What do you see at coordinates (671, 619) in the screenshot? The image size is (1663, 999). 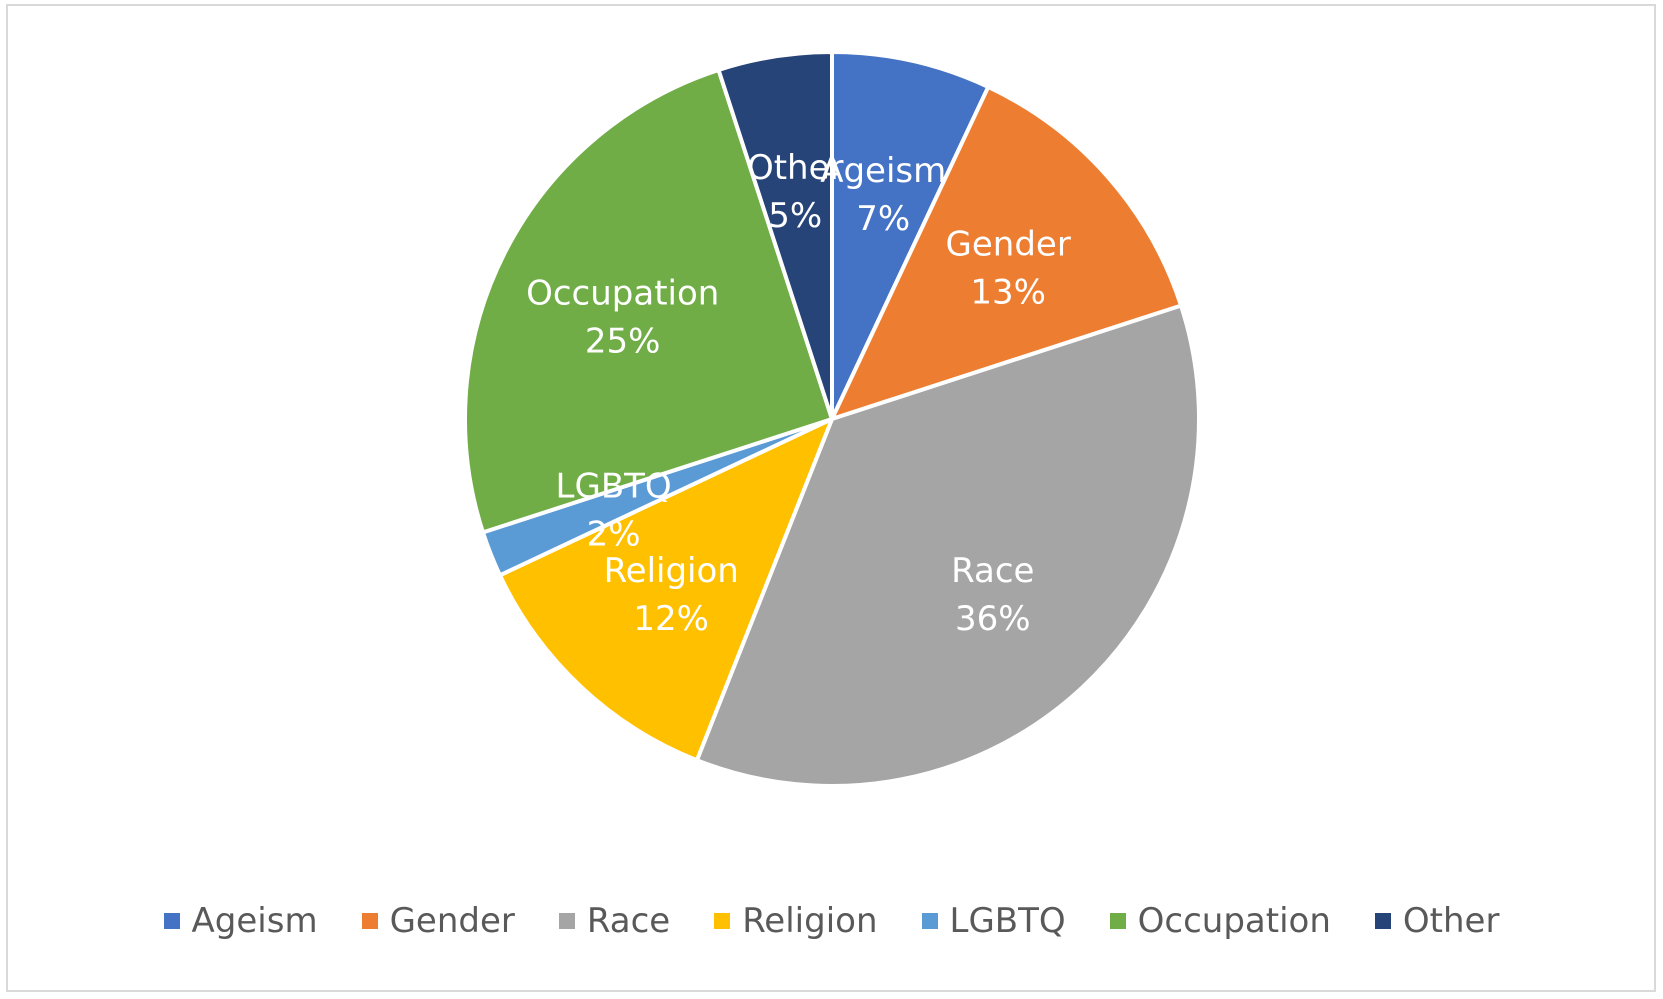 I see `data-label-value: 12%` at bounding box center [671, 619].